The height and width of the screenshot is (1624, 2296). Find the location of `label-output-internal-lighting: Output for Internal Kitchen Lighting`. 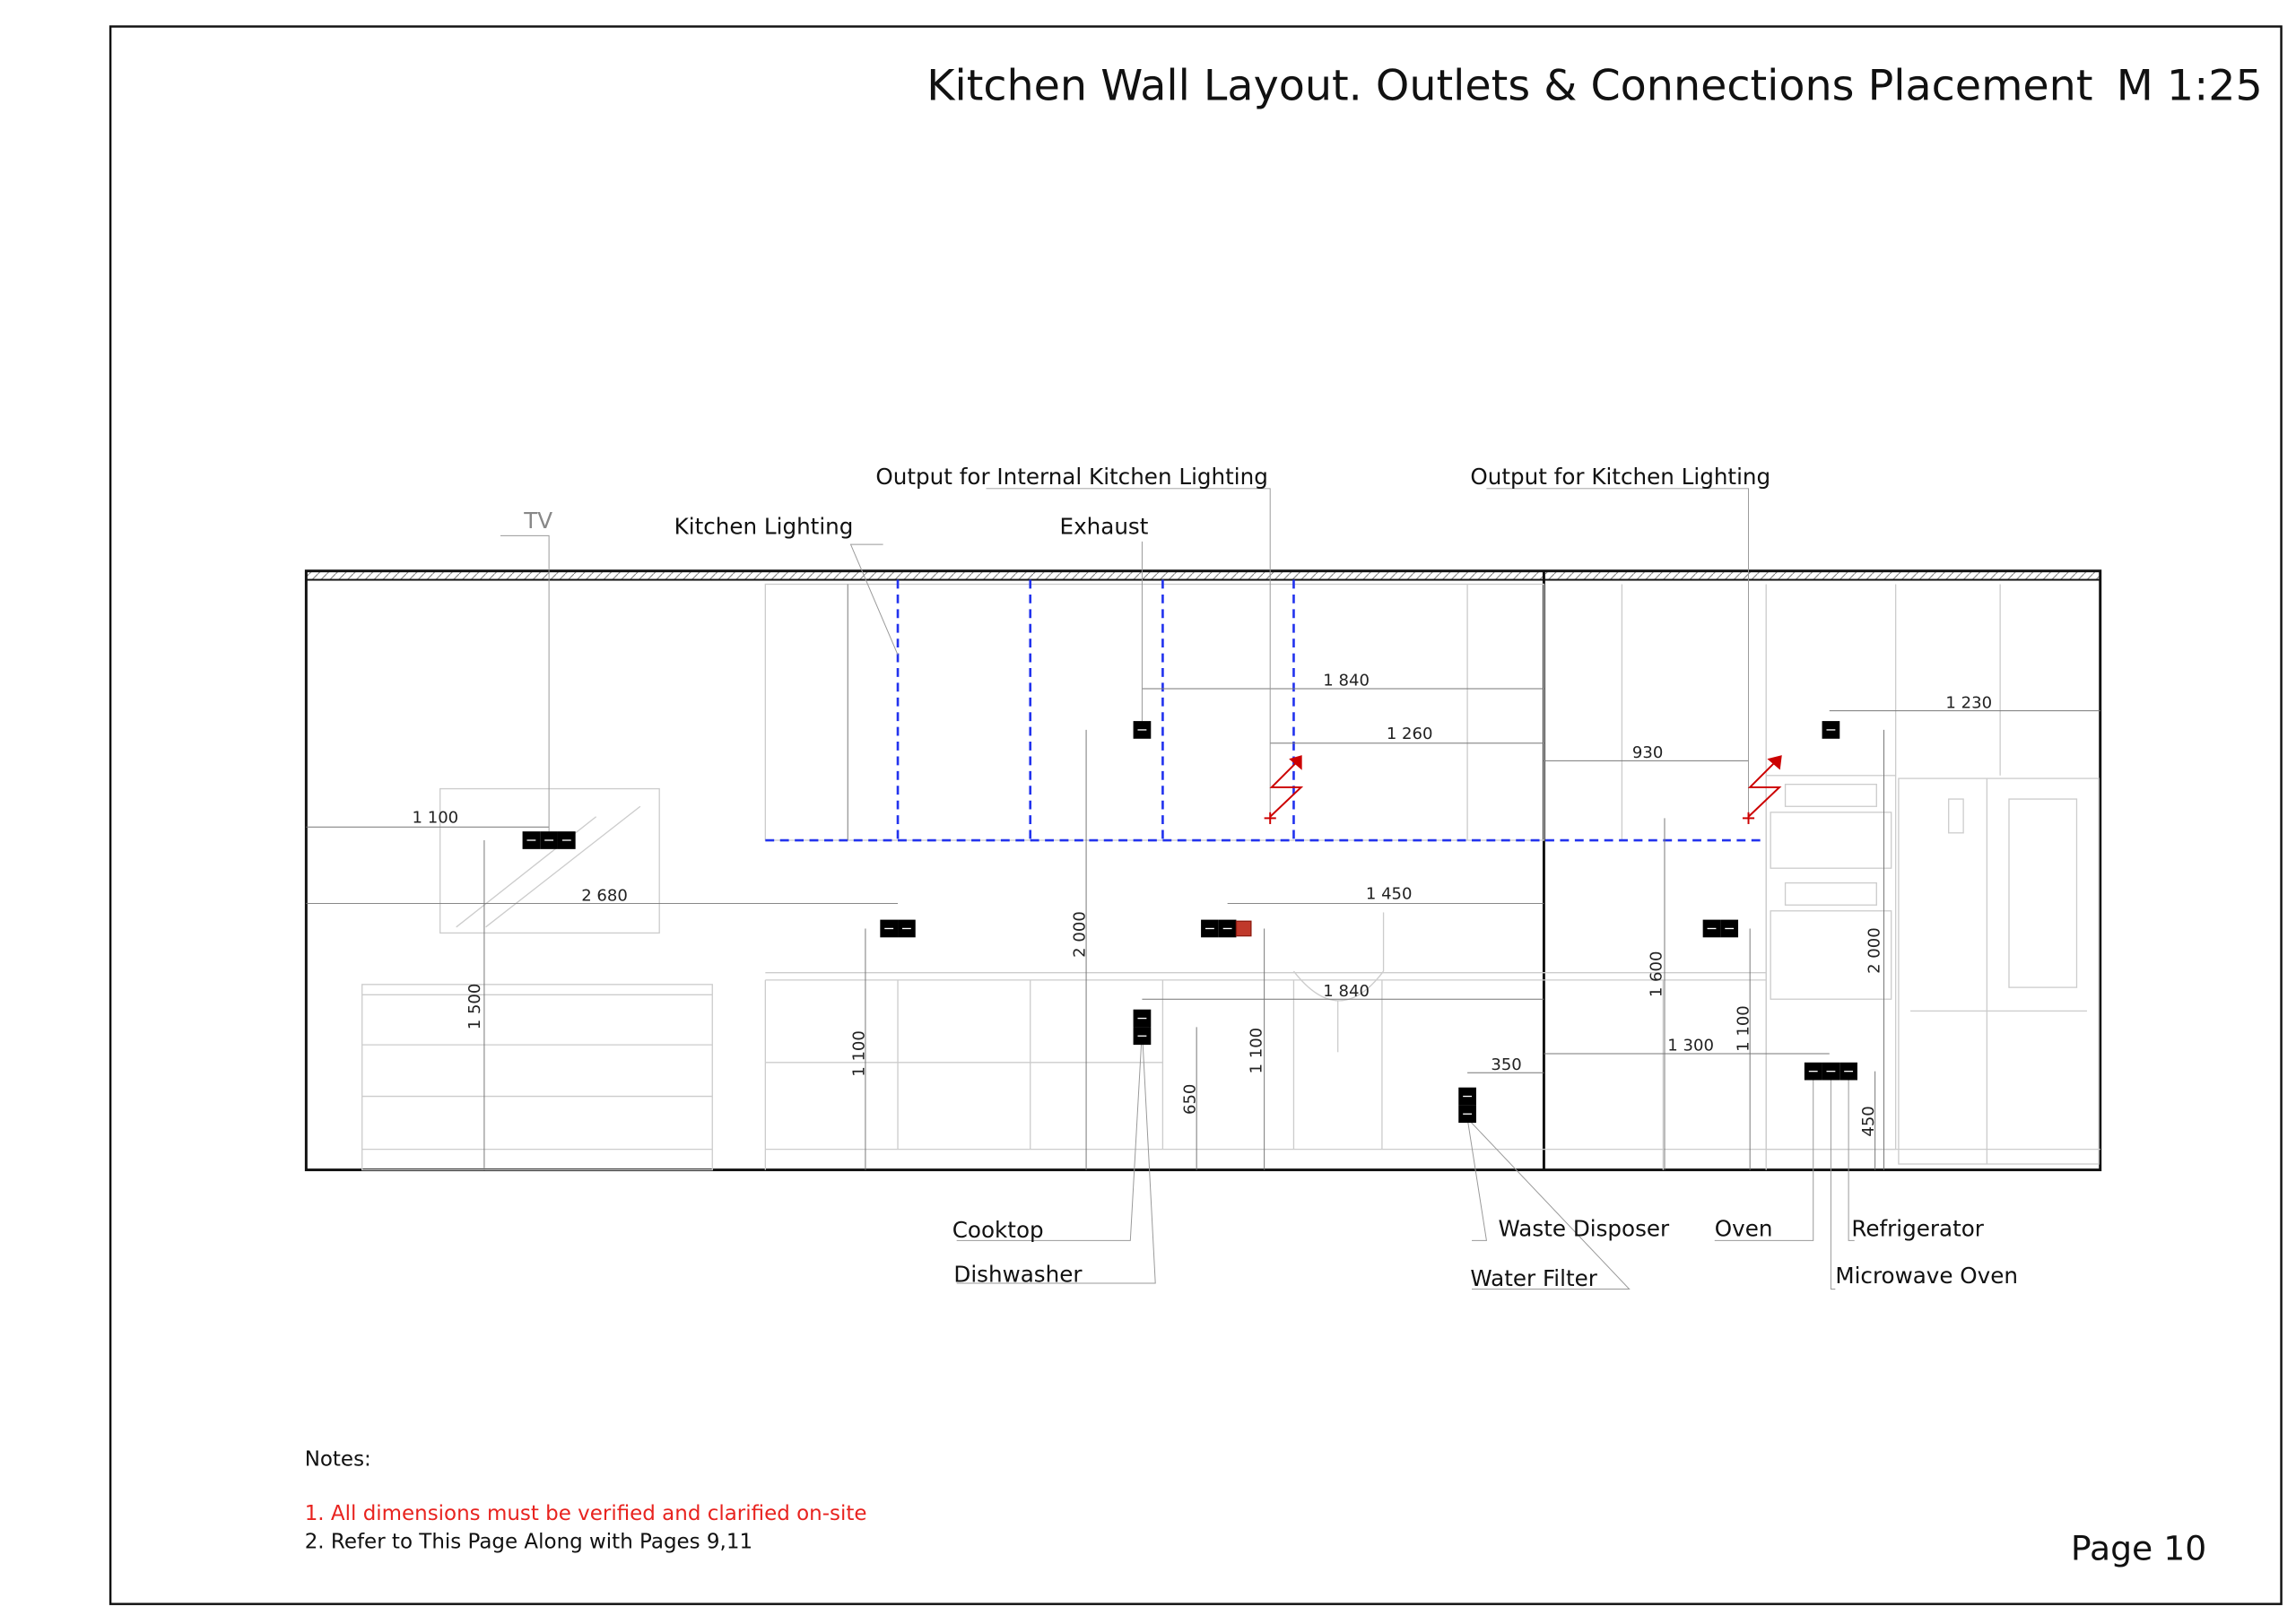

label-output-internal-lighting: Output for Internal Kitchen Lighting is located at coordinates (1071, 477).